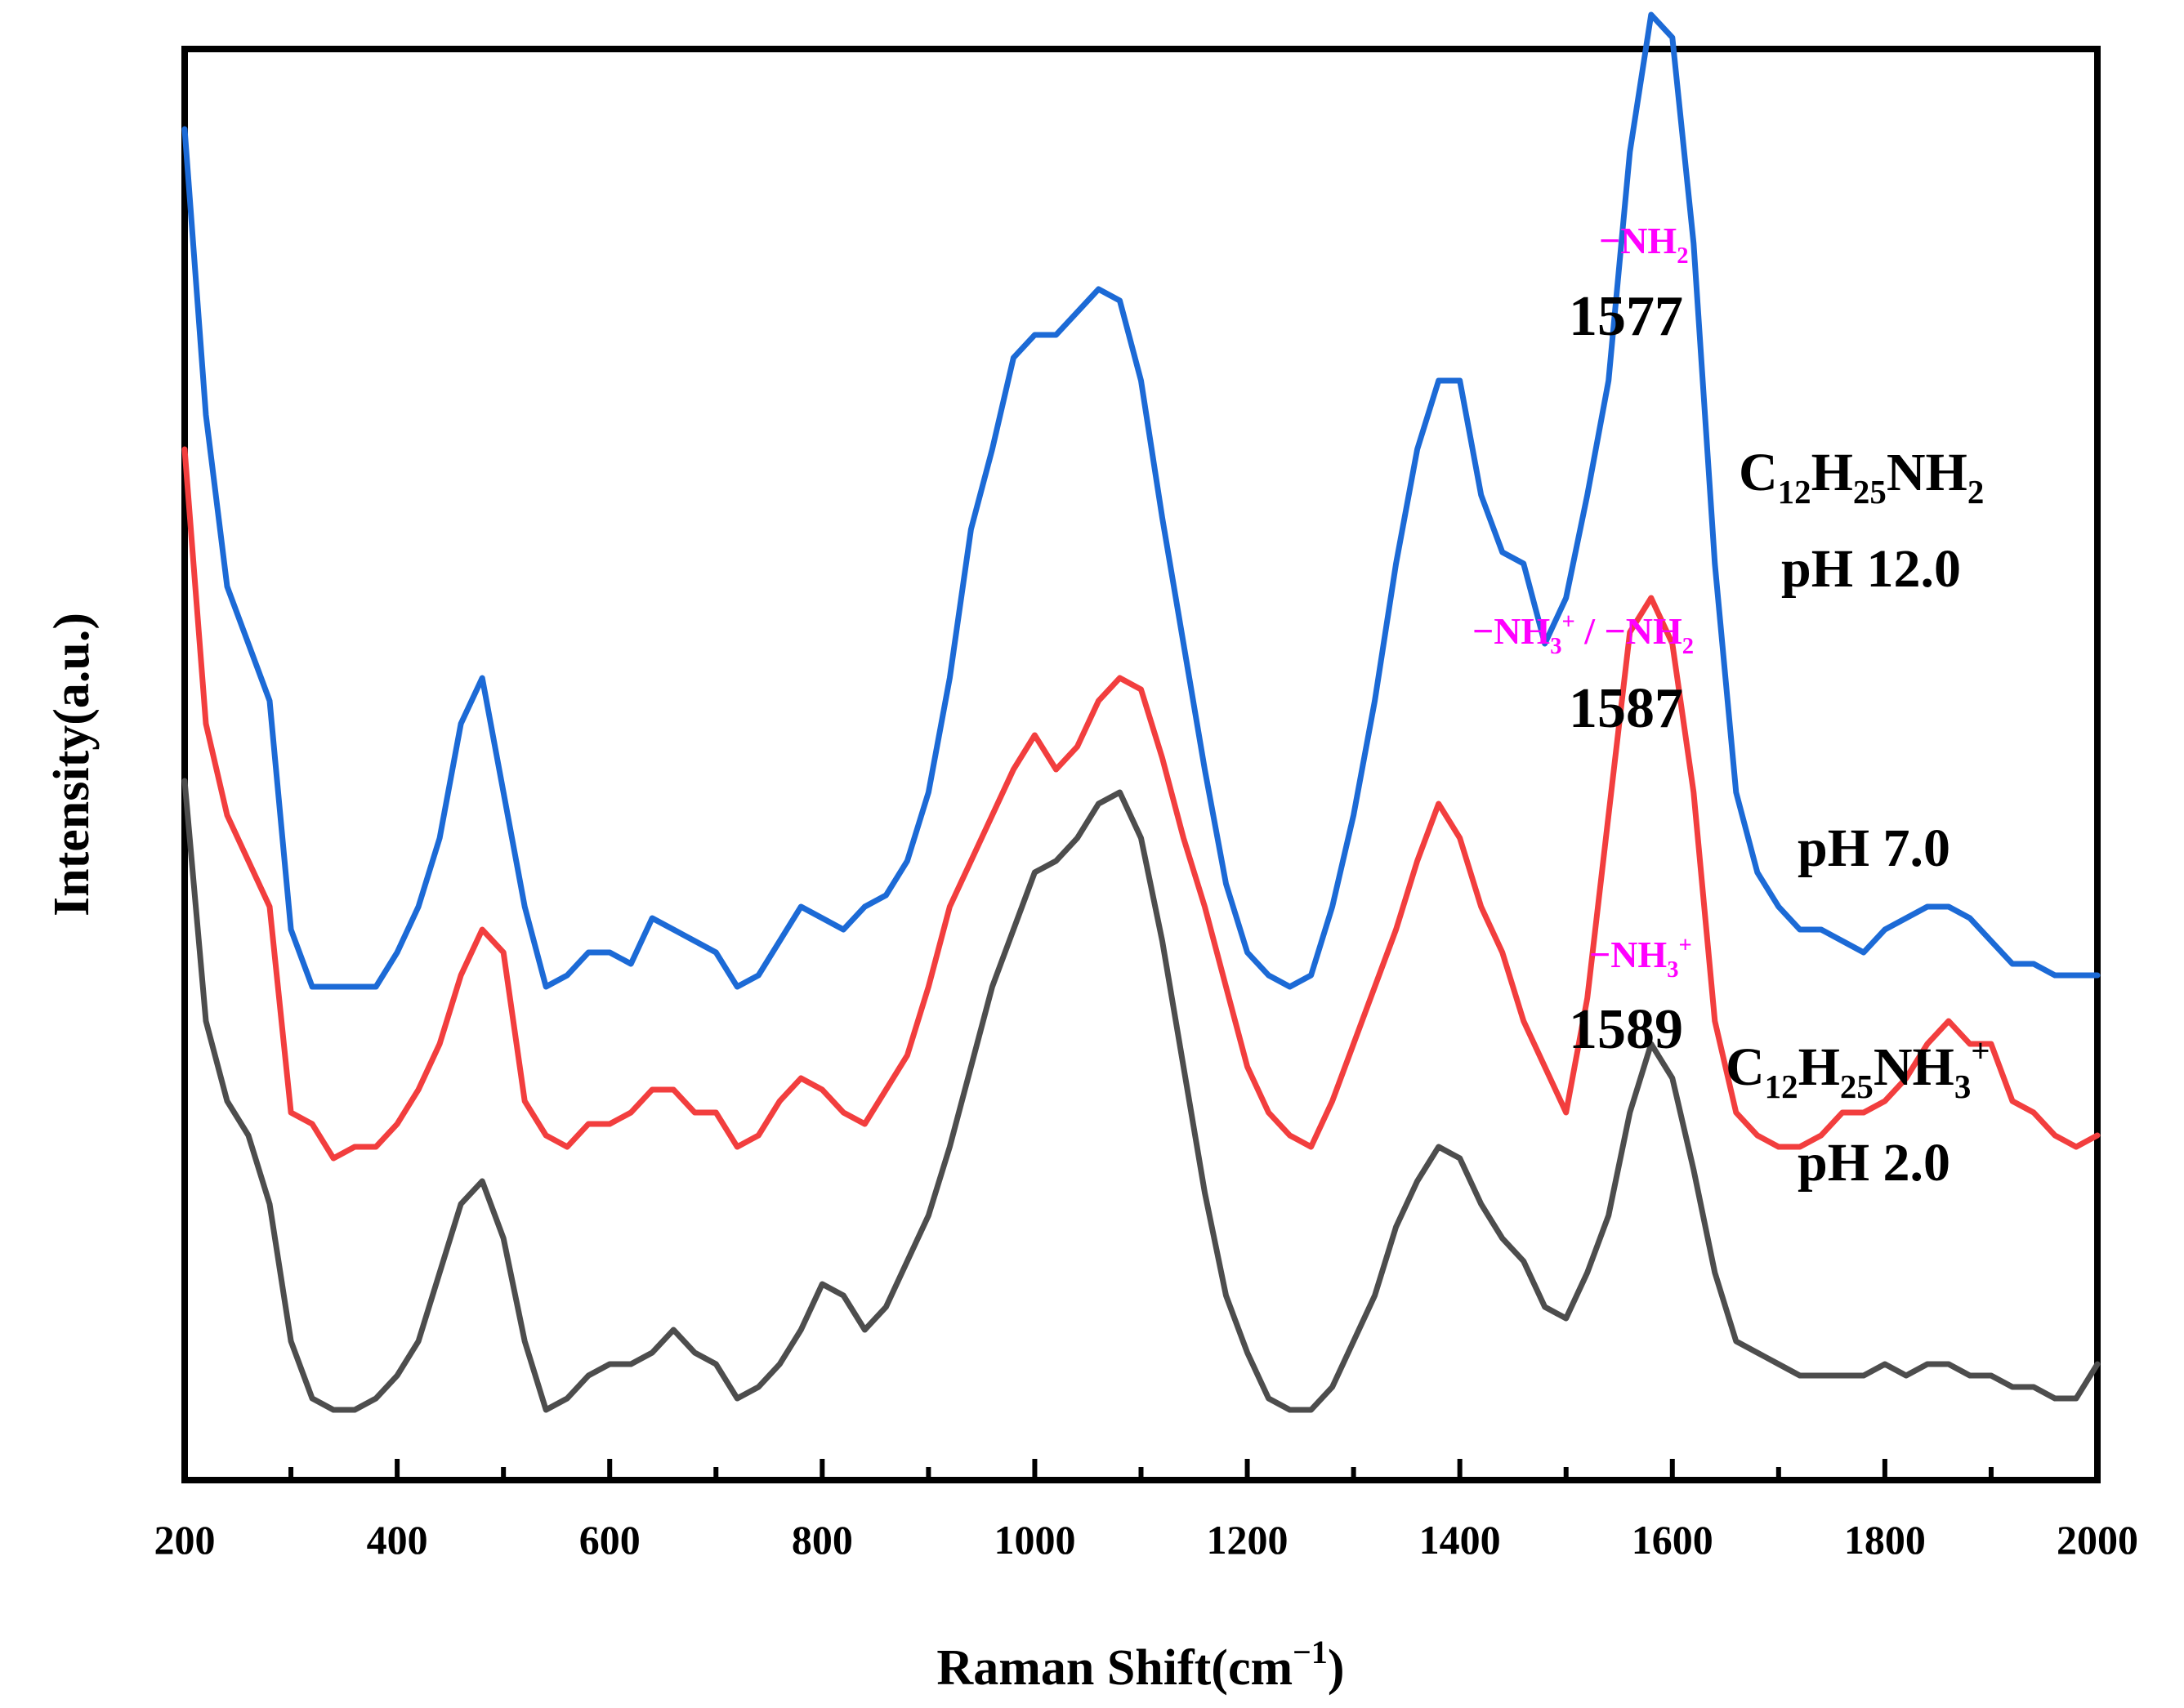 The width and height of the screenshot is (2184, 1708). I want to click on x-axis-title: Raman Shift(cm−1), so click(1140, 1665).